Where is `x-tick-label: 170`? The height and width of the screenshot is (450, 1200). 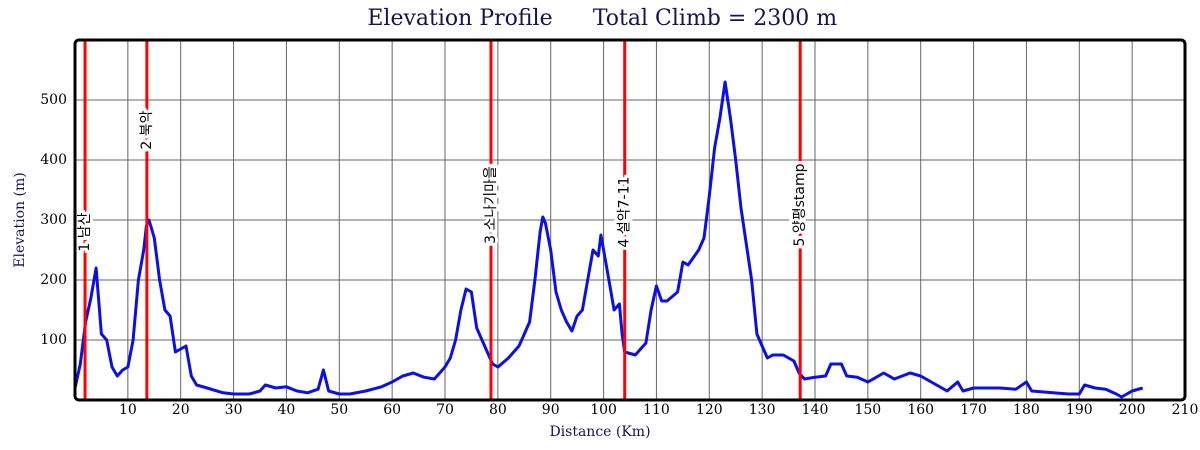 x-tick-label: 170 is located at coordinates (973, 410).